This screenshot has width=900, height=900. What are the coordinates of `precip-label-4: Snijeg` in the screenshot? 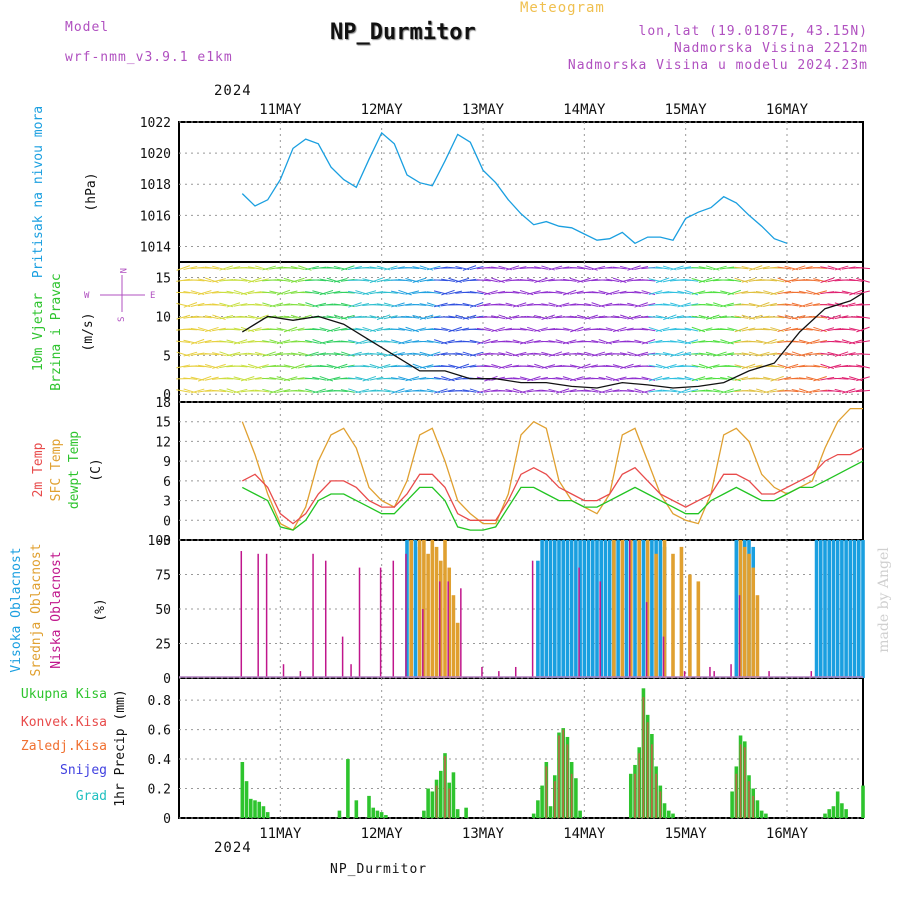 It's located at (83, 770).